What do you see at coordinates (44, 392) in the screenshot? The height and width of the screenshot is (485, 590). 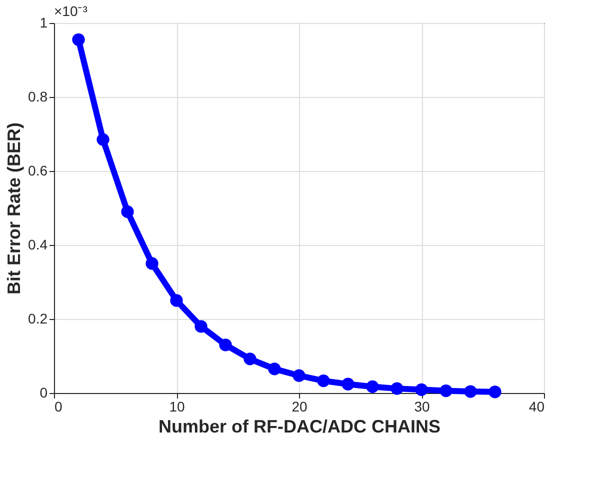 I see `y-tick-label: 0` at bounding box center [44, 392].